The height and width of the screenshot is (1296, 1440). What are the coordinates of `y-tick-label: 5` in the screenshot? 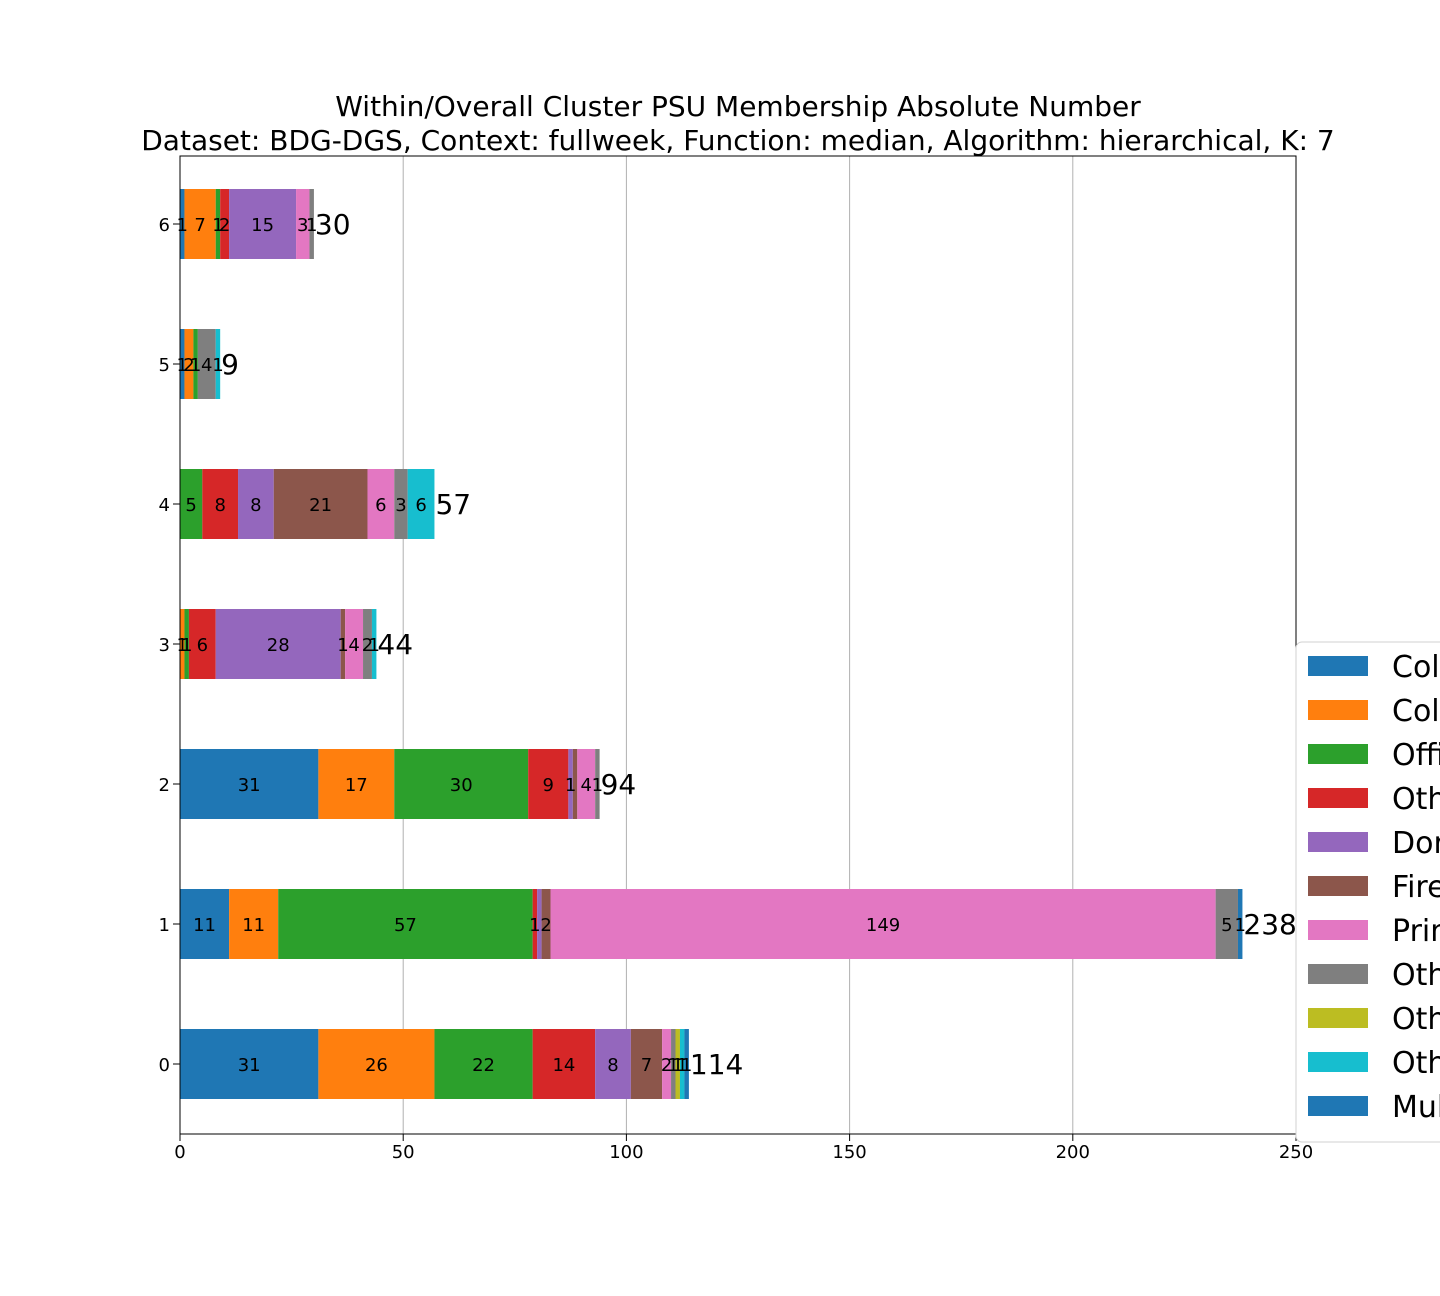 It's located at (164, 365).